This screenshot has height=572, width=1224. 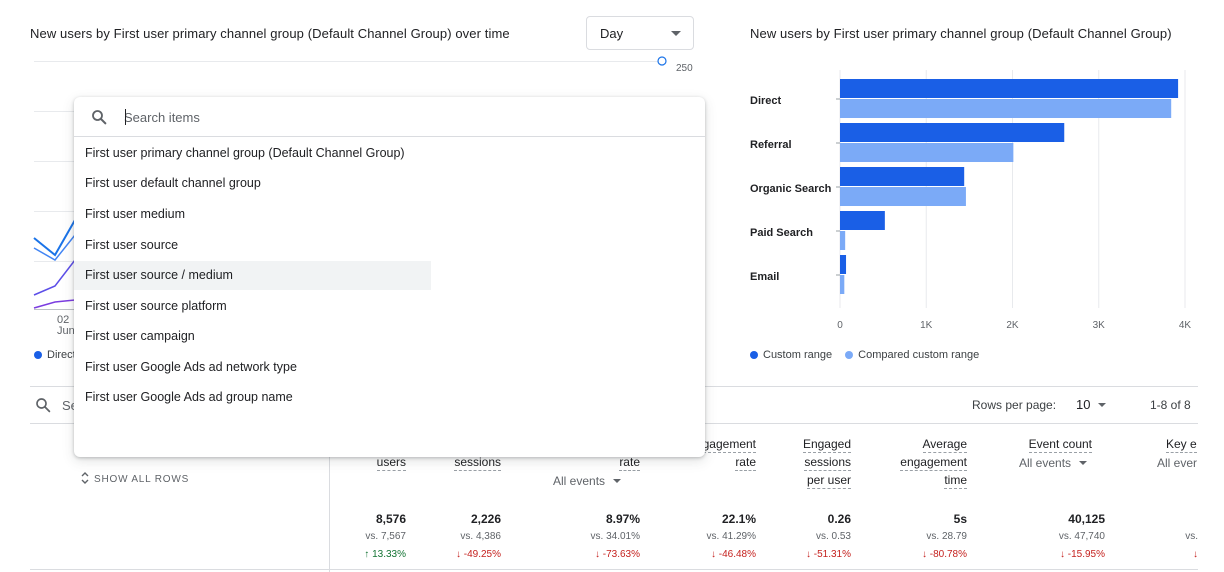 What do you see at coordinates (771, 145) in the screenshot?
I see `category-label: Referral` at bounding box center [771, 145].